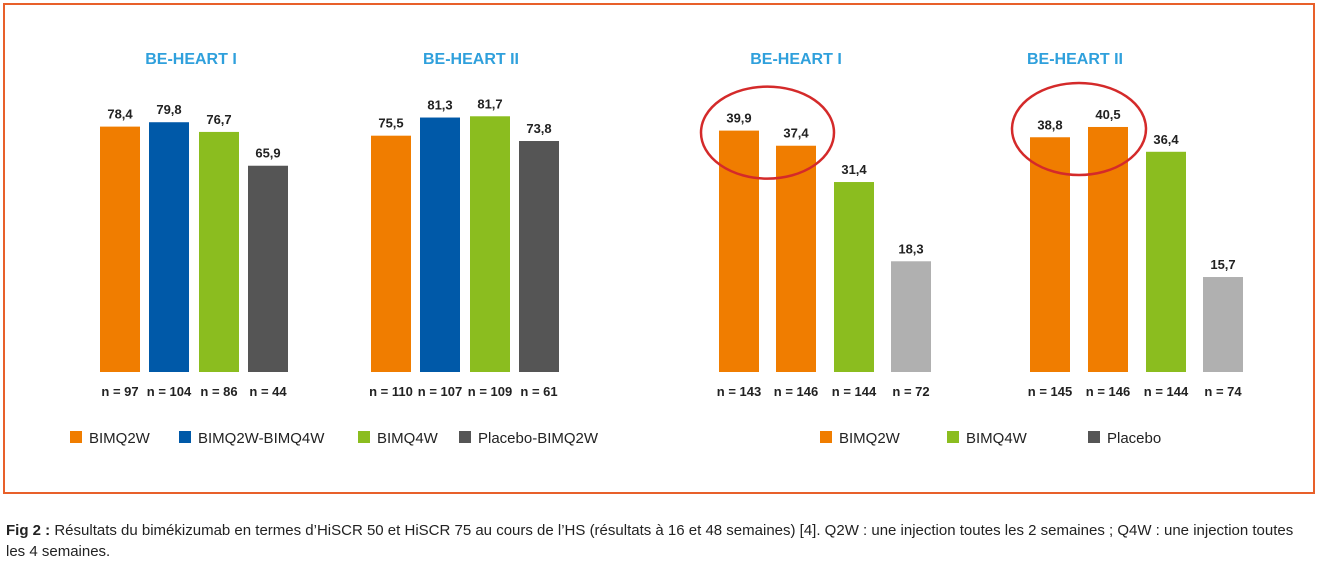 This screenshot has height=563, width=1320. Describe the element at coordinates (1222, 264) in the screenshot. I see `data-label: 15,7` at that location.